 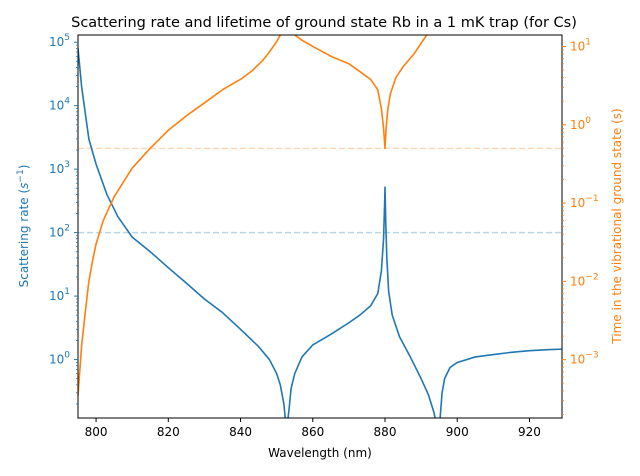 I want to click on y-right-tick-label: 10⁰, so click(x=580, y=124).